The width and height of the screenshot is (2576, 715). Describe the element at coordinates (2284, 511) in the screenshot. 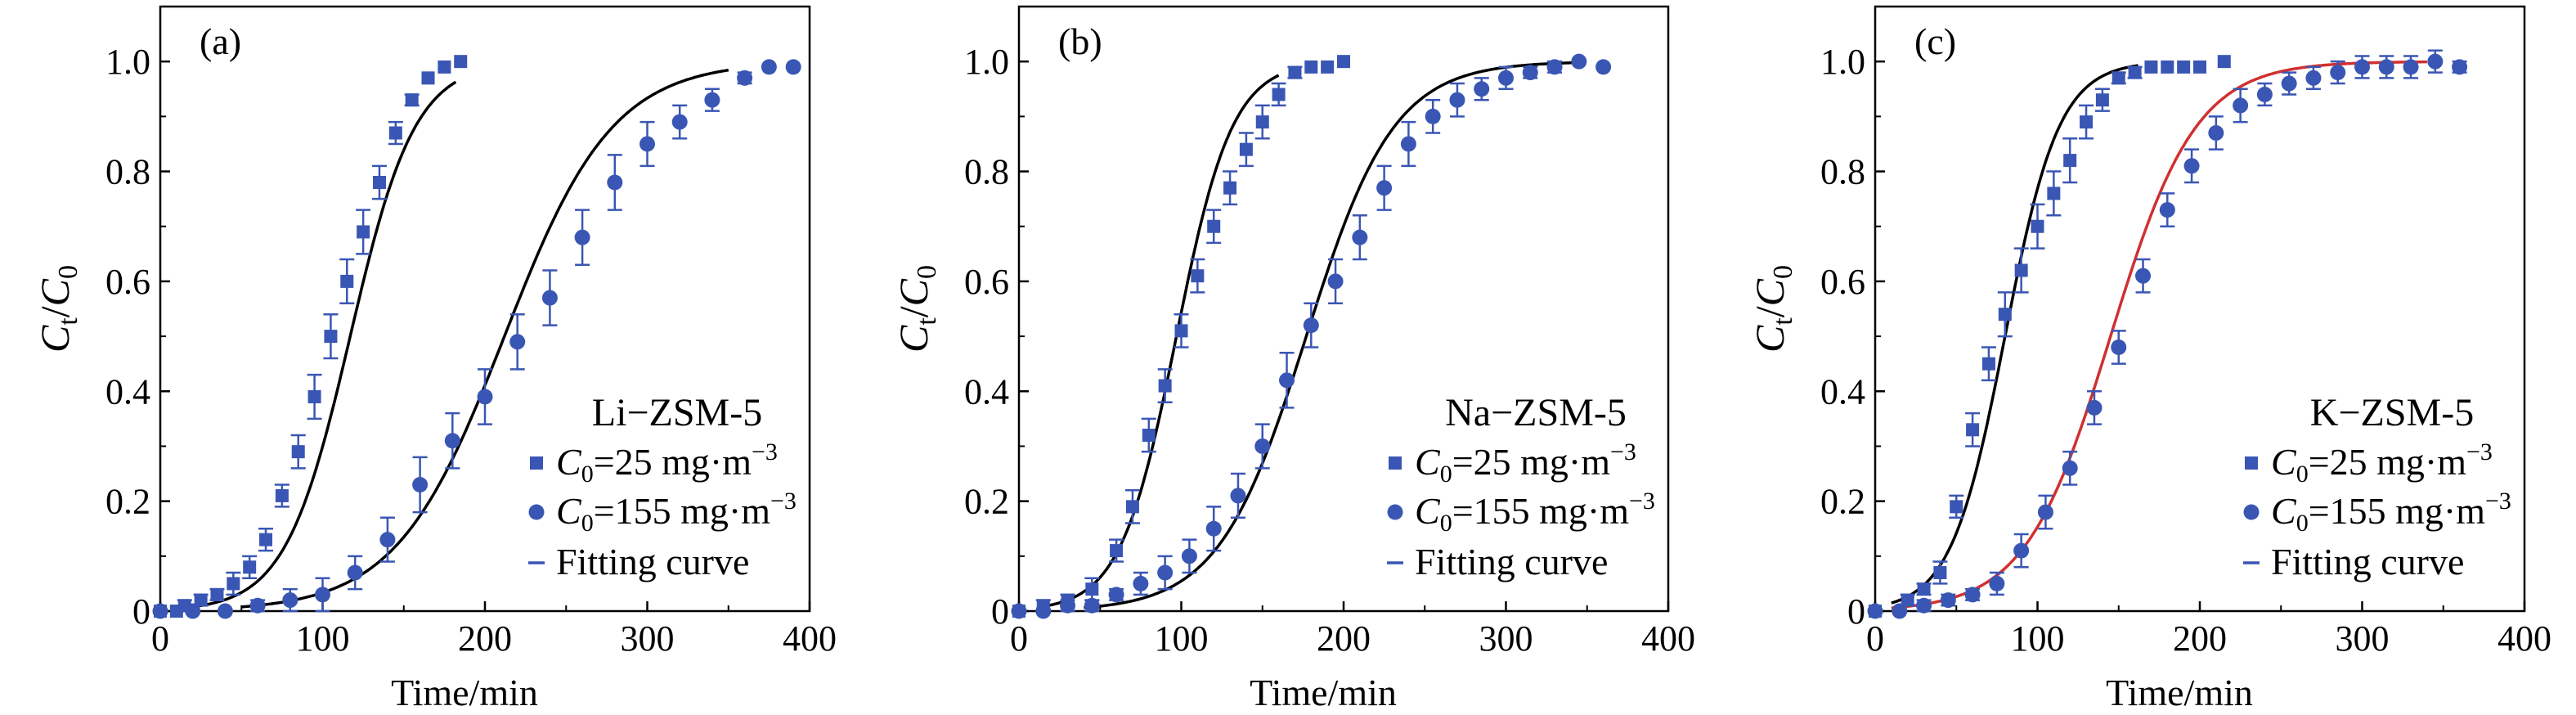

I see `legend-c: C` at that location.